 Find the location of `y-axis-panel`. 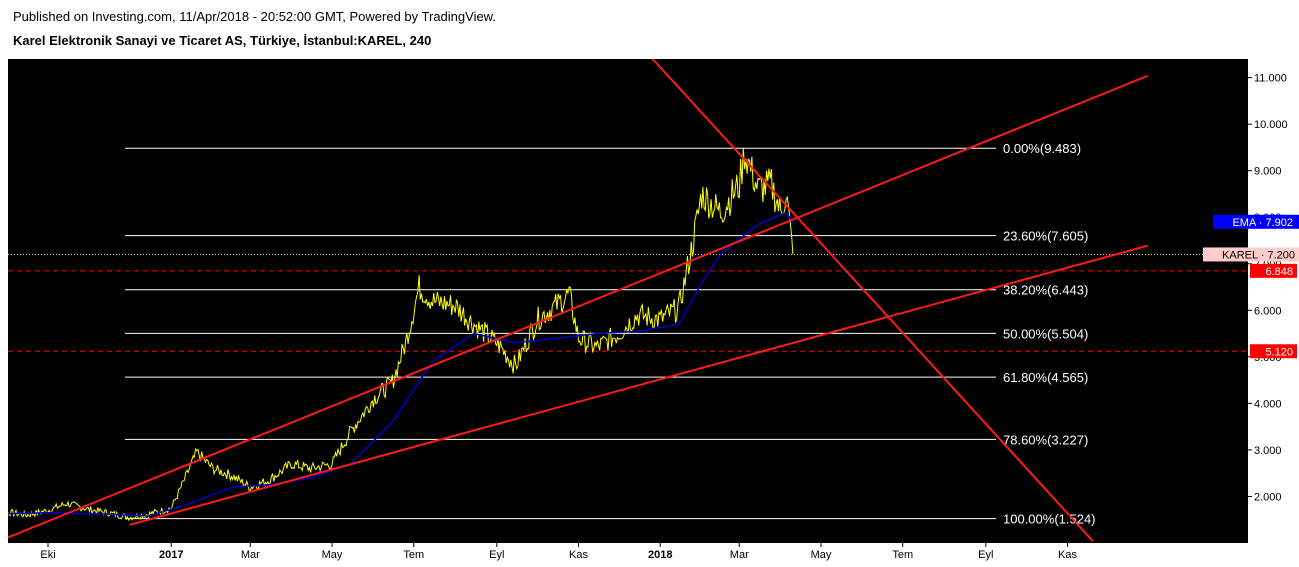

y-axis-panel is located at coordinates (1273, 301).